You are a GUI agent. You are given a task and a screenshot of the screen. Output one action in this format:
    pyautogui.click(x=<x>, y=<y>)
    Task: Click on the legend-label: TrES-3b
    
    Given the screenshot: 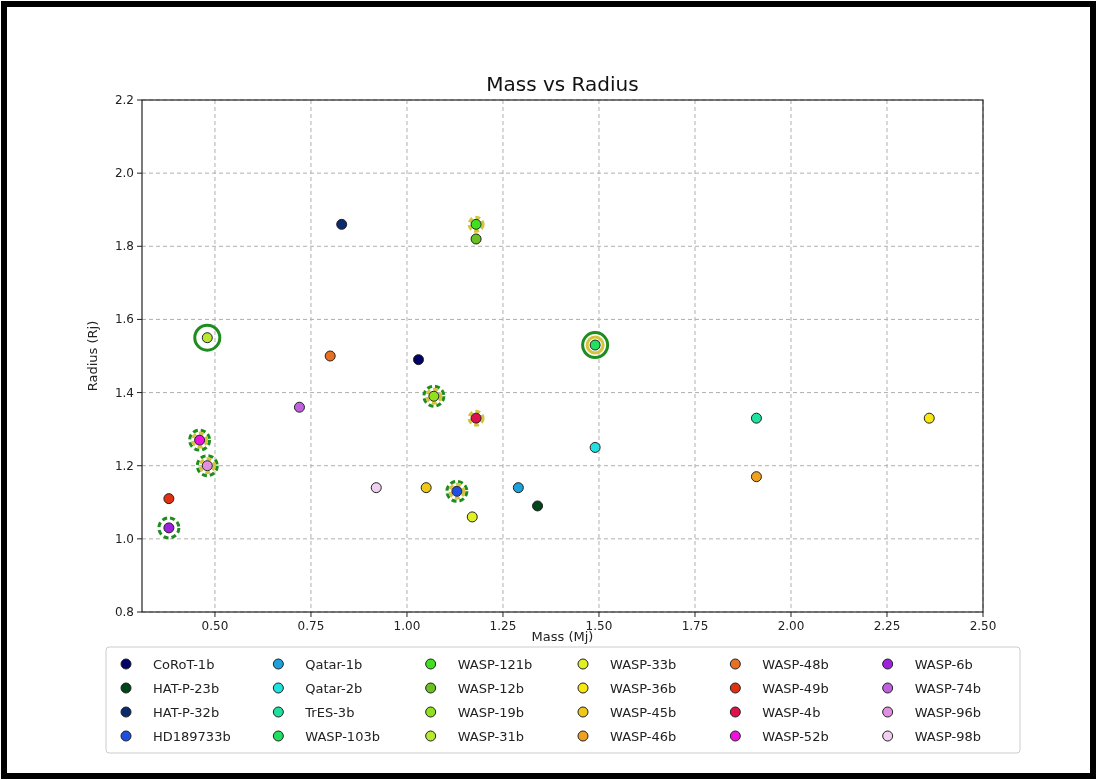 What is the action you would take?
    pyautogui.click(x=329, y=712)
    